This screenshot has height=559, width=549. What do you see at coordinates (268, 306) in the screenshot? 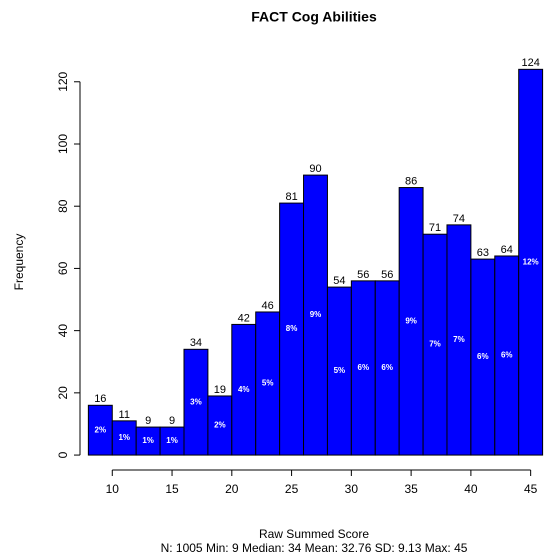
I see `value-label: 46` at bounding box center [268, 306].